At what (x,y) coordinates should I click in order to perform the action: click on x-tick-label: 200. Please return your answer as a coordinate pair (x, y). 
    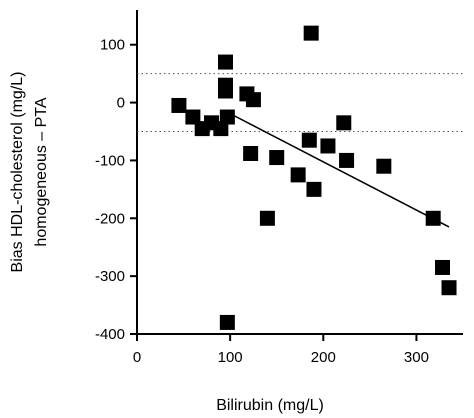
    Looking at the image, I should click on (323, 357).